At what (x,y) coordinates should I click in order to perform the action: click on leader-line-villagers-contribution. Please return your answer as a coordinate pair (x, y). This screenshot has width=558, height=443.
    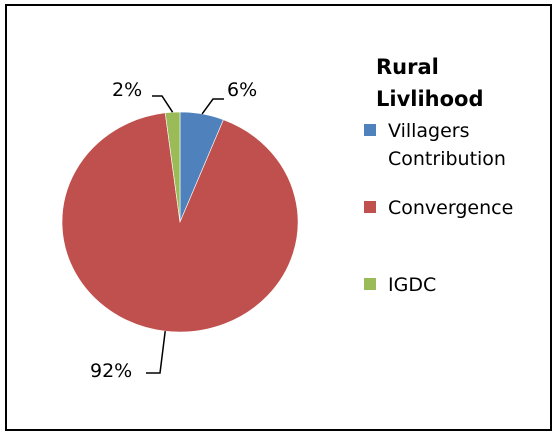
    Looking at the image, I should click on (212, 106).